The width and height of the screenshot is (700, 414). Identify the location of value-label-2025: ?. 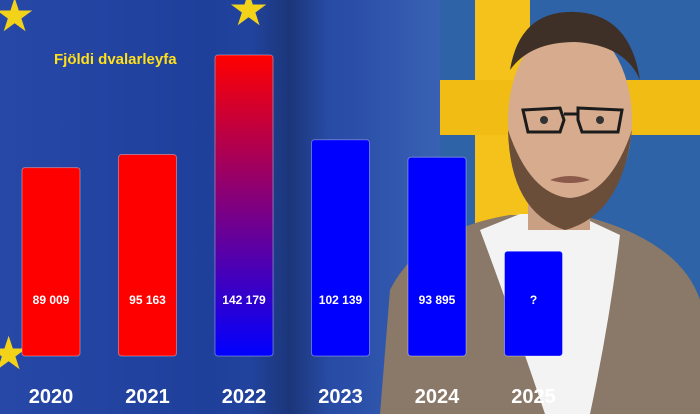
(533, 300).